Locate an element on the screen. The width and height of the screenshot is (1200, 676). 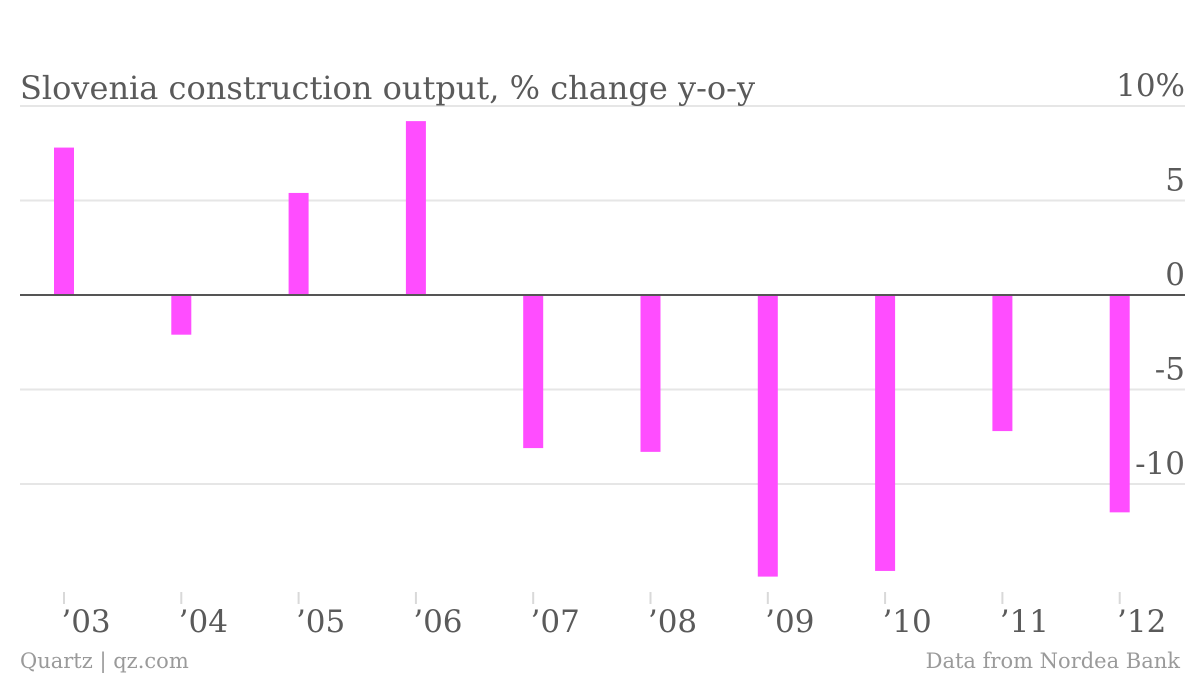
y-tick-label: 0 is located at coordinates (1175, 275).